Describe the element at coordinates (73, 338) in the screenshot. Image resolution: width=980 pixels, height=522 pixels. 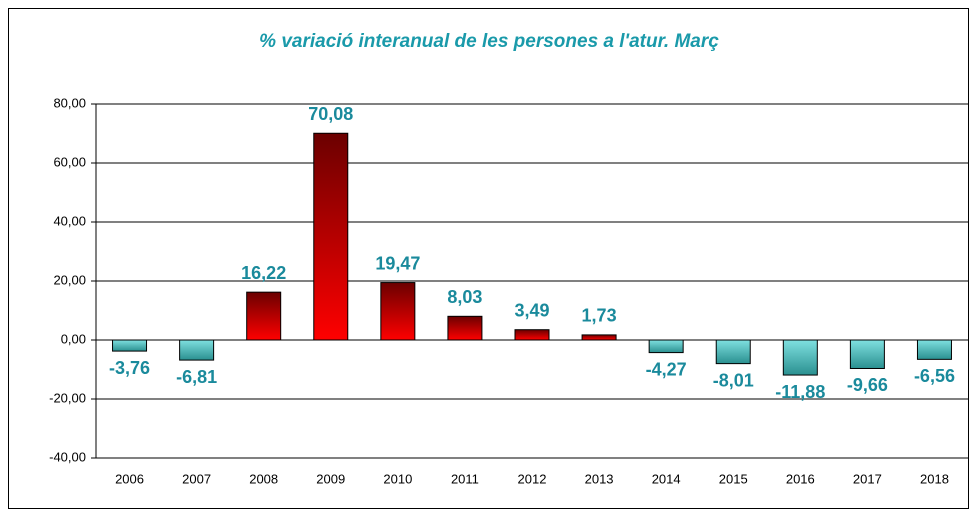
I see `y-tick-label: 0,00` at that location.